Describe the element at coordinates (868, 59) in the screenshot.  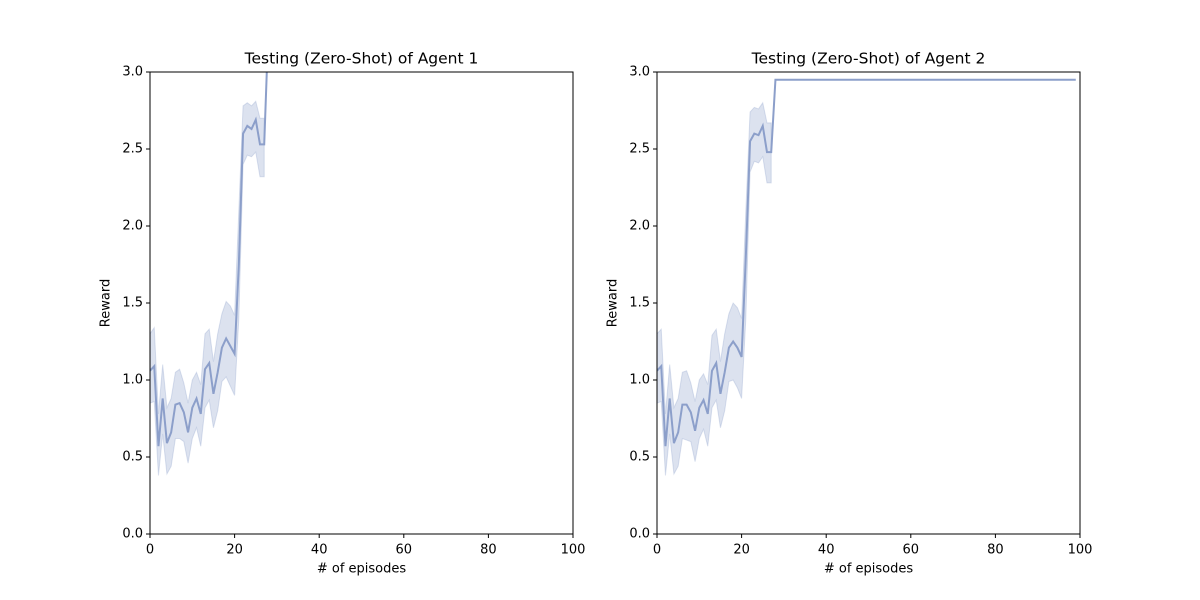
I see `chart-title: Testing (Zero-Shot) of Agent 2` at that location.